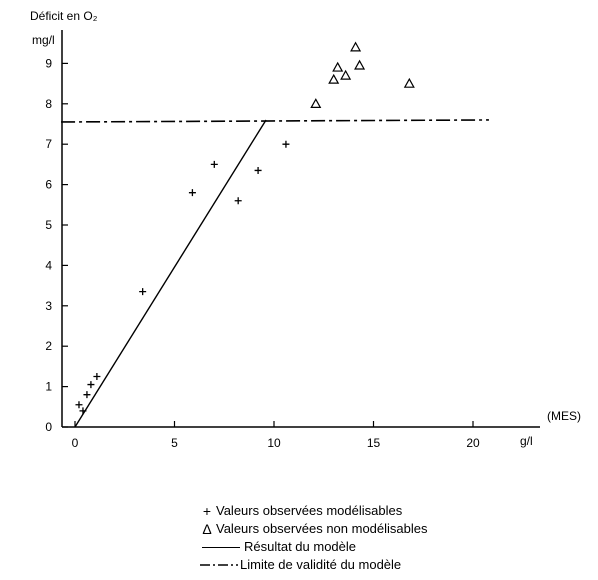 The width and height of the screenshot is (598, 580). I want to click on legend-item-model-limit: Limite de validité du modèle, so click(313, 565).